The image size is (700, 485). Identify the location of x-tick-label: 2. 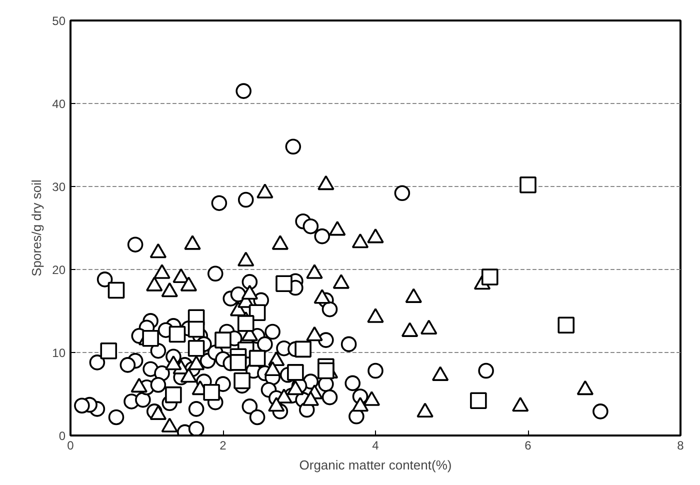
(223, 445).